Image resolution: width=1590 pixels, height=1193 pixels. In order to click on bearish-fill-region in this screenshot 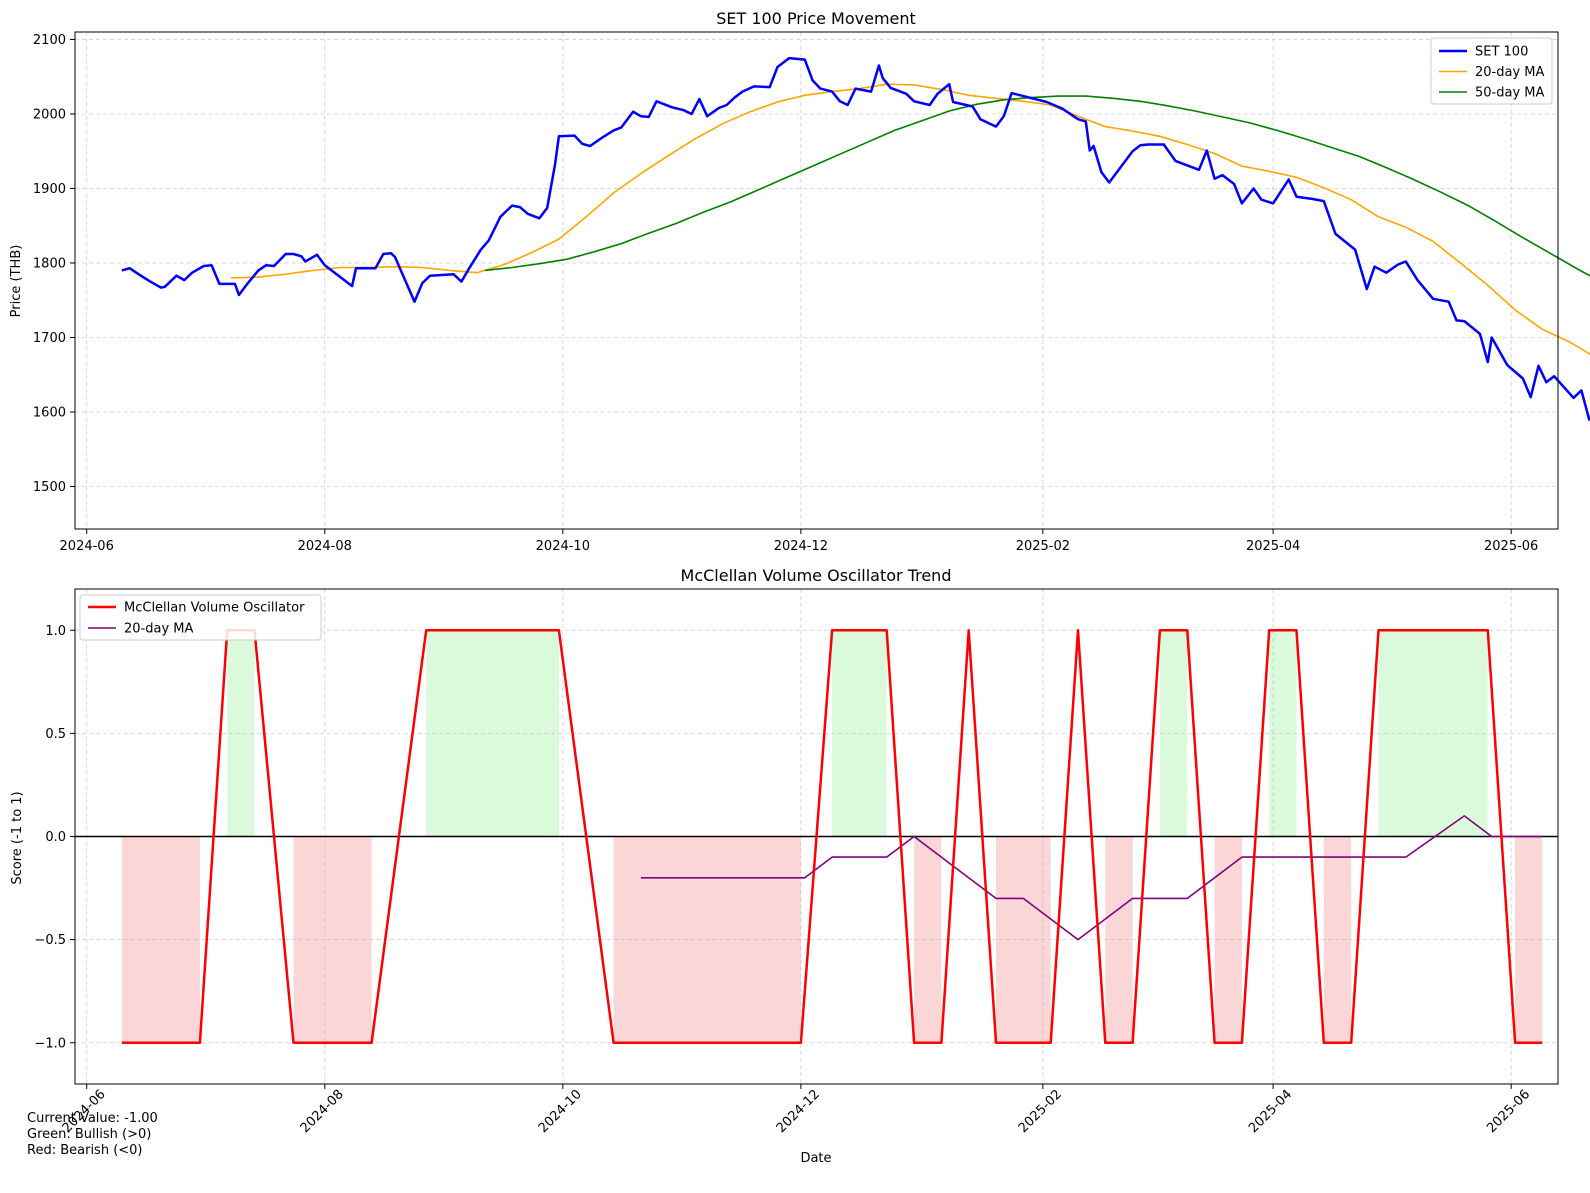, I will do `click(332, 939)`.